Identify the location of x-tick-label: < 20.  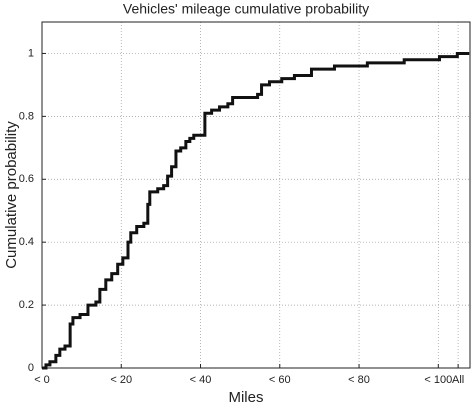
(121, 380).